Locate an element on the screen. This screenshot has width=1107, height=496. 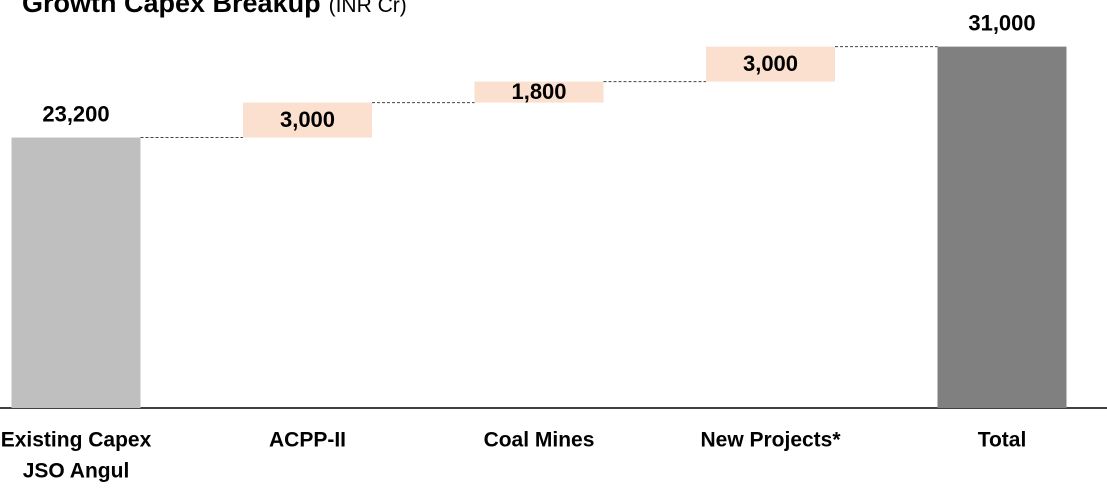
chart-title: Growth Capex Breakup (INR Cr) is located at coordinates (214, 9).